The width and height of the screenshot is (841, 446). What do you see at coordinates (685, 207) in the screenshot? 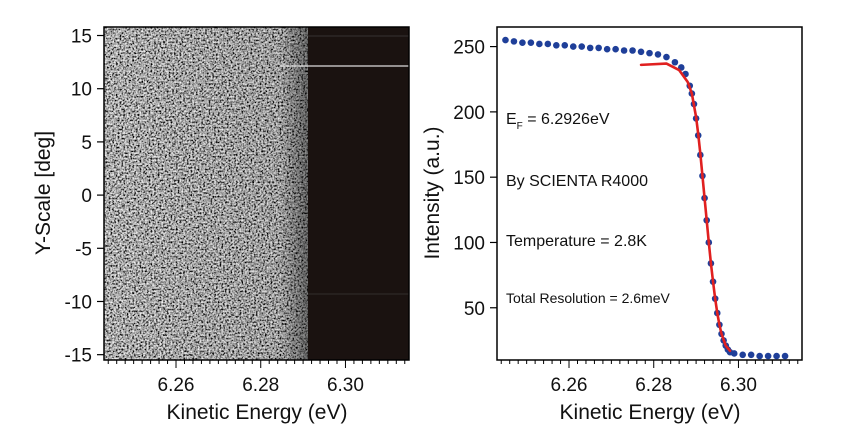
I see `fermi-fit-line` at bounding box center [685, 207].